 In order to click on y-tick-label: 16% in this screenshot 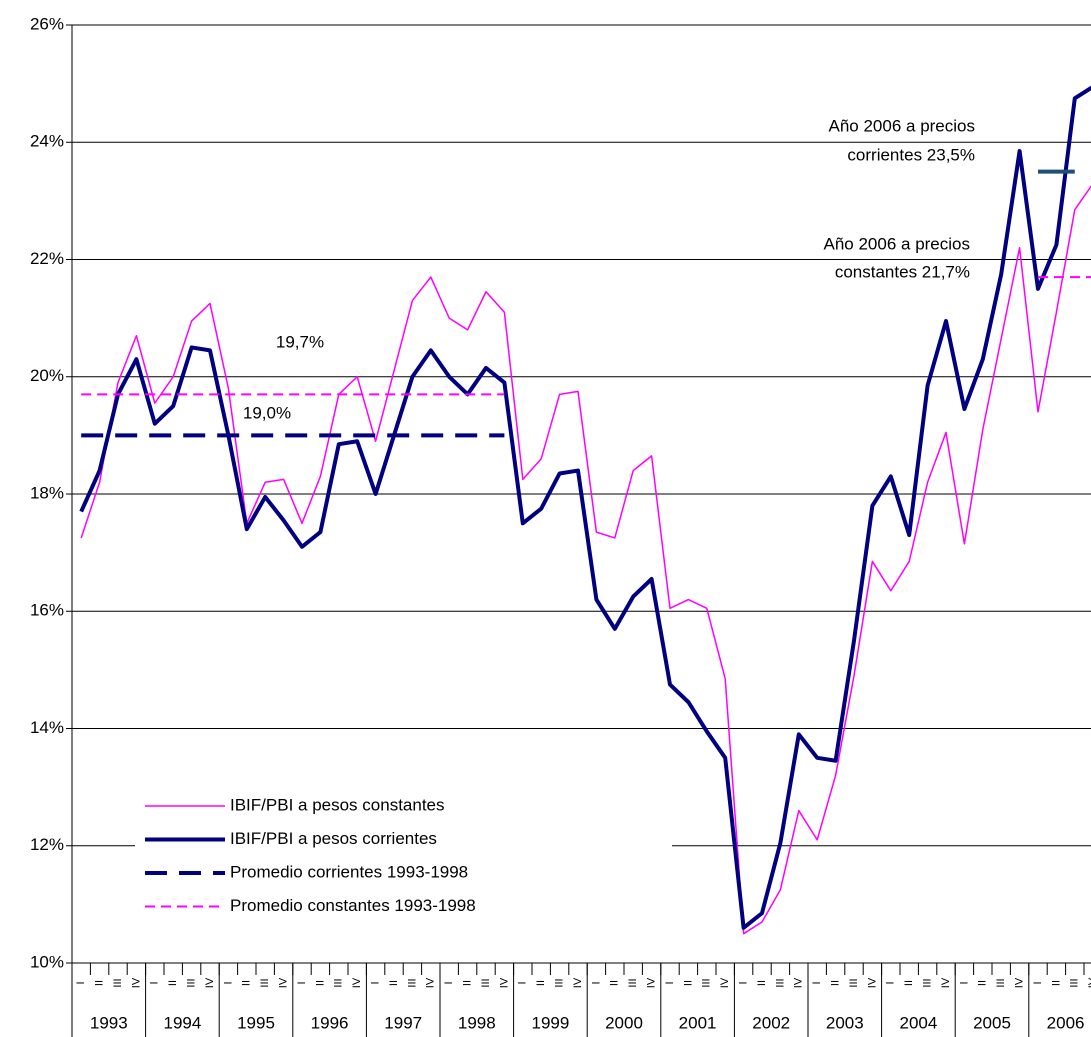, I will do `click(47, 610)`.